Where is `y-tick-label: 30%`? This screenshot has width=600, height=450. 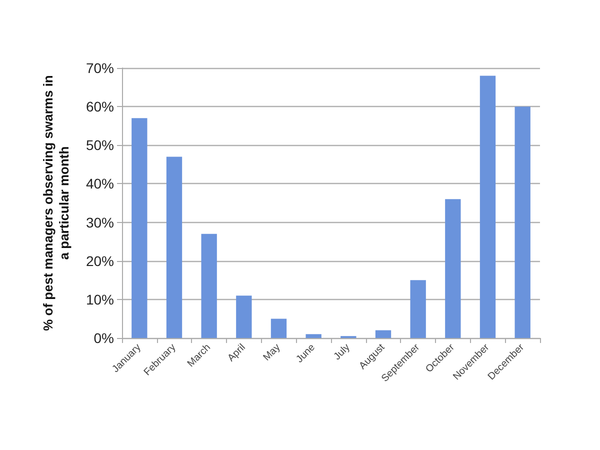 y-tick-label: 30% is located at coordinates (100, 222).